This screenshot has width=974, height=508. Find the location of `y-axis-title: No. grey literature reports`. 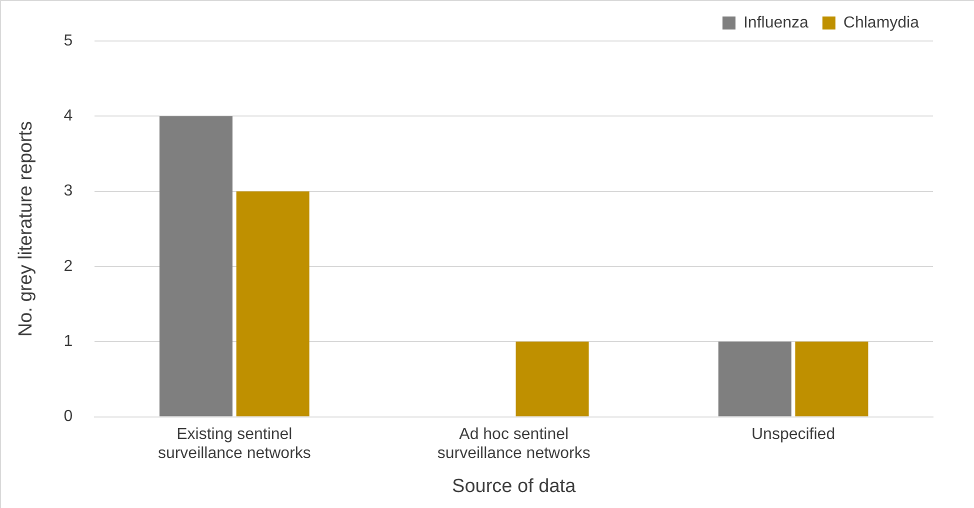

y-axis-title: No. grey literature reports is located at coordinates (26, 229).